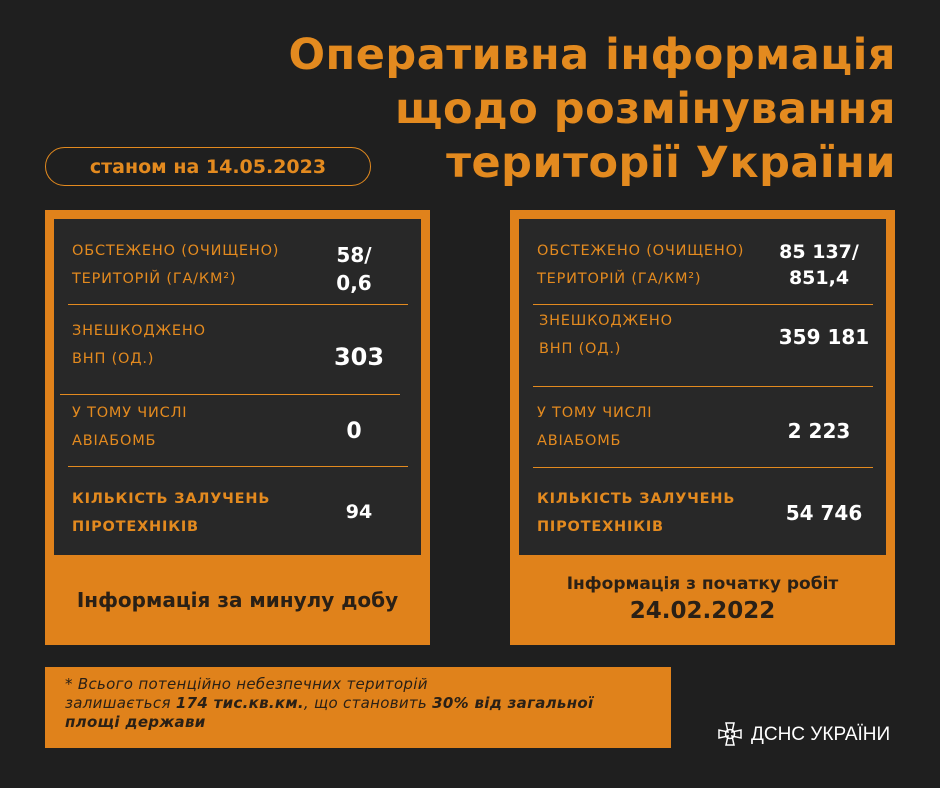  What do you see at coordinates (359, 357) in the screenshot?
I see `stat-value: 303` at bounding box center [359, 357].